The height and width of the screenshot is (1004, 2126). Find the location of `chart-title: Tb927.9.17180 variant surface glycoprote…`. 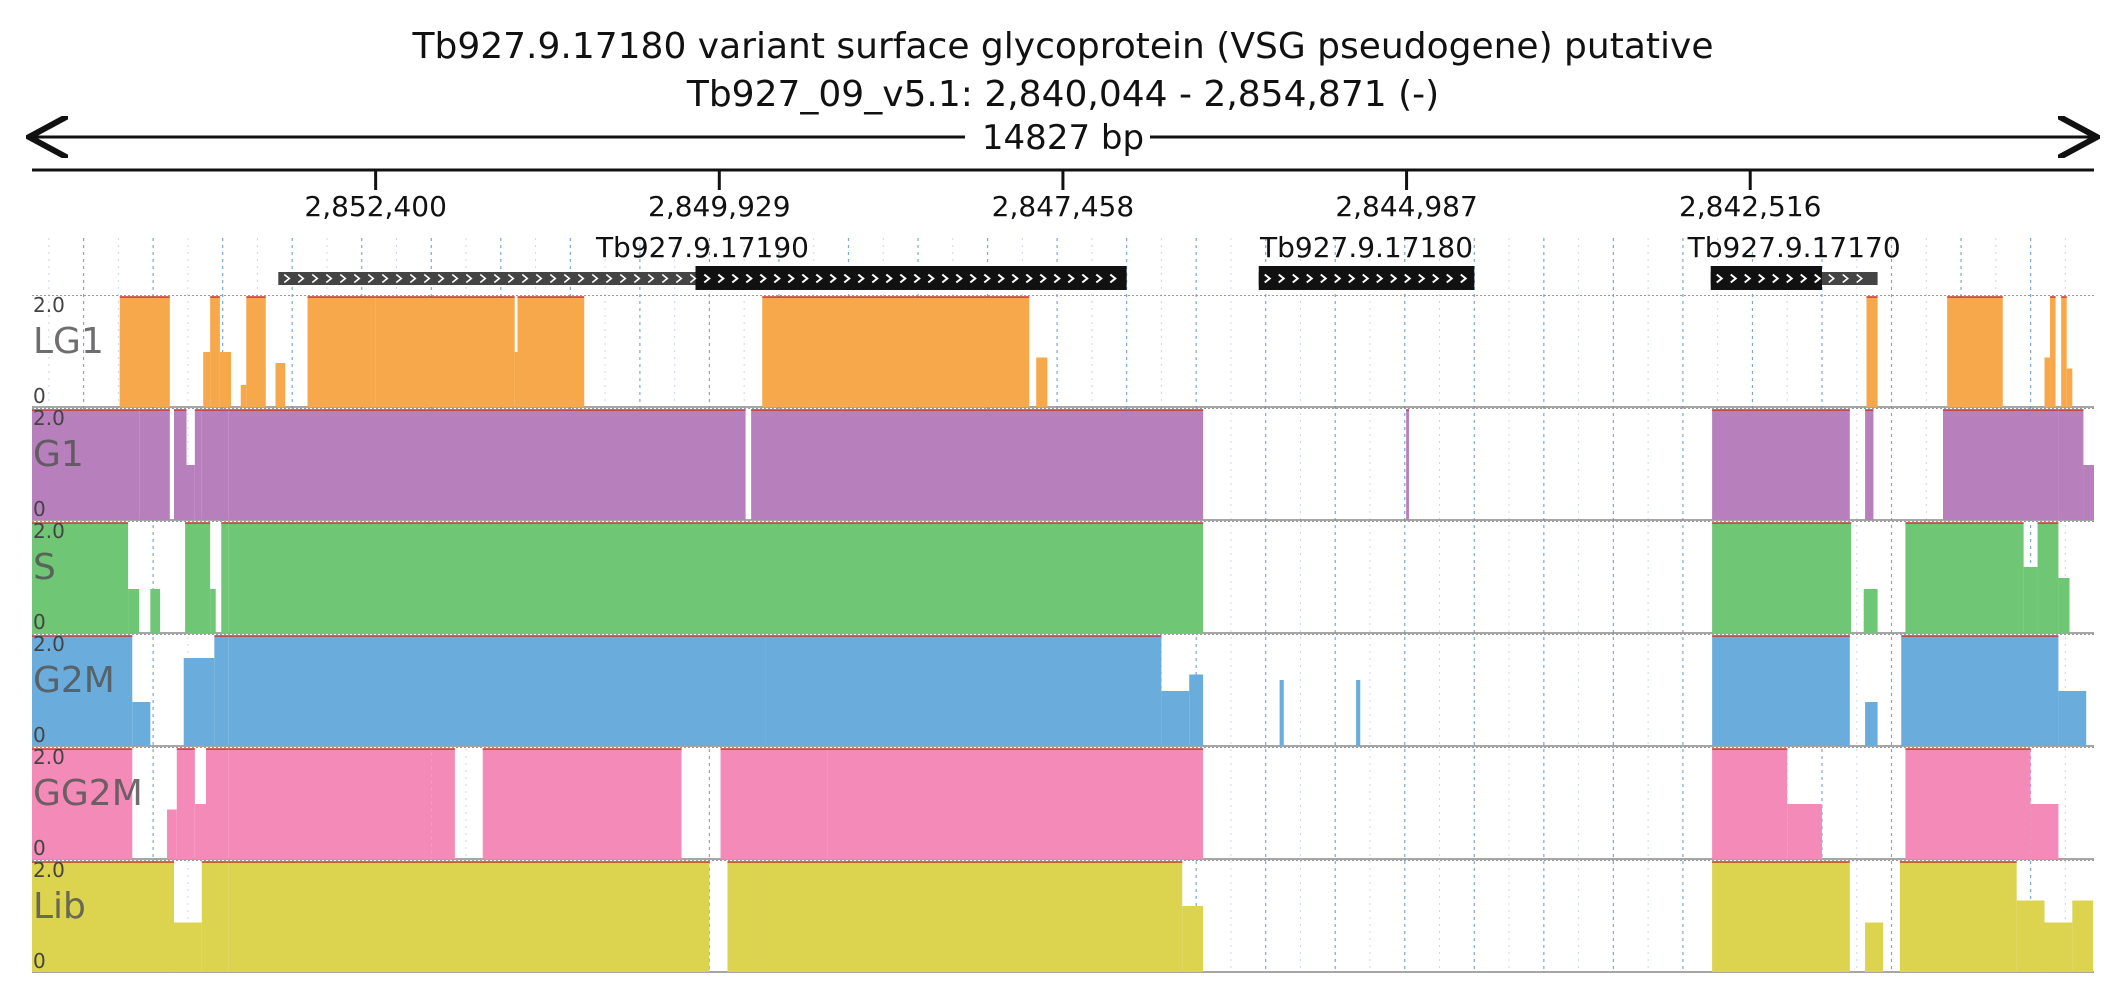

chart-title: Tb927.9.17180 variant surface glycoprote… is located at coordinates (1063, 46).